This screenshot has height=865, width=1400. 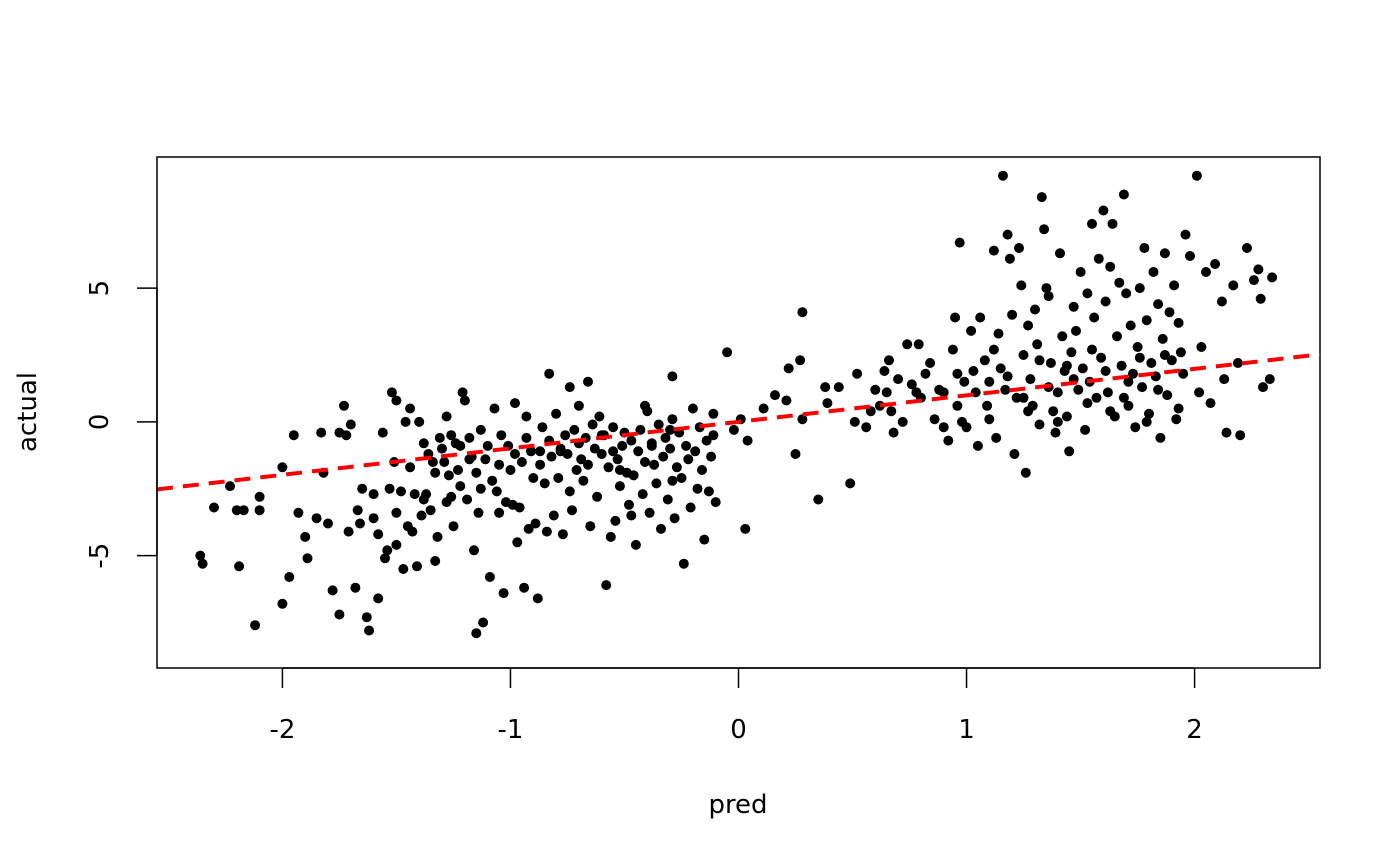 I want to click on x-axis: -2 -1 0 1 2, so click(x=736, y=706).